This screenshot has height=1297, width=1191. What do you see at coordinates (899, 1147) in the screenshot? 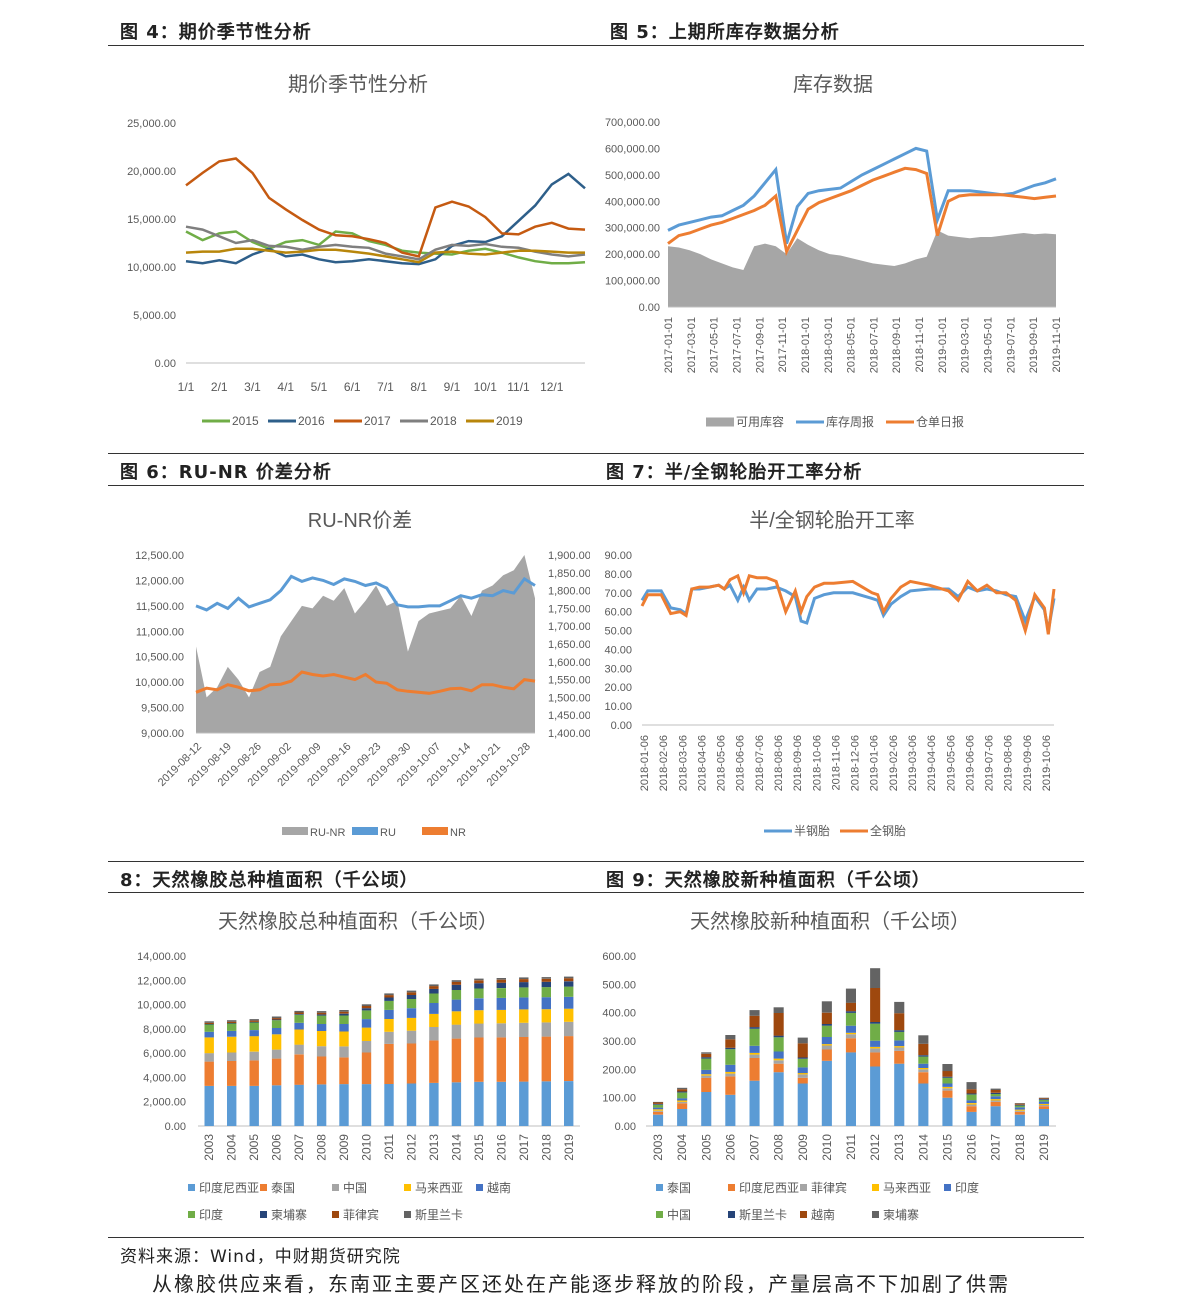
I see `x-tick-label: 2013` at bounding box center [899, 1147].